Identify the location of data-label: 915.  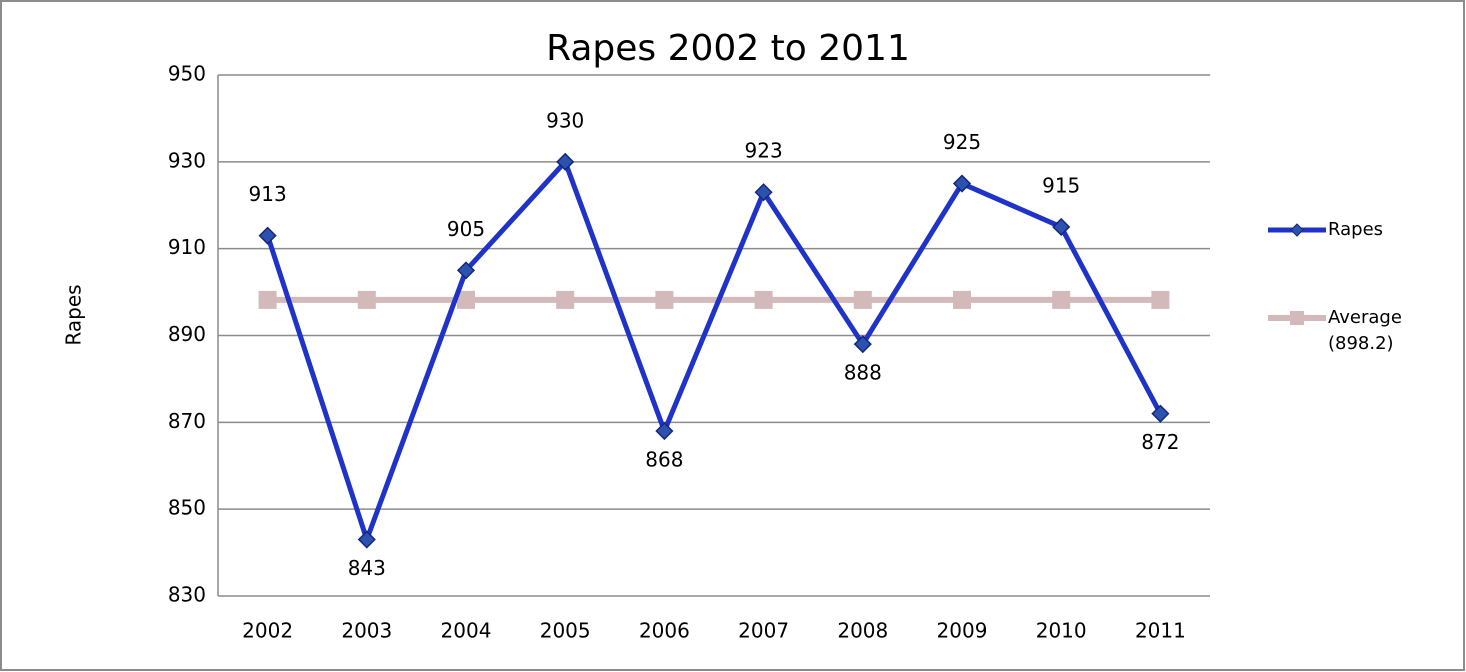
(1061, 185).